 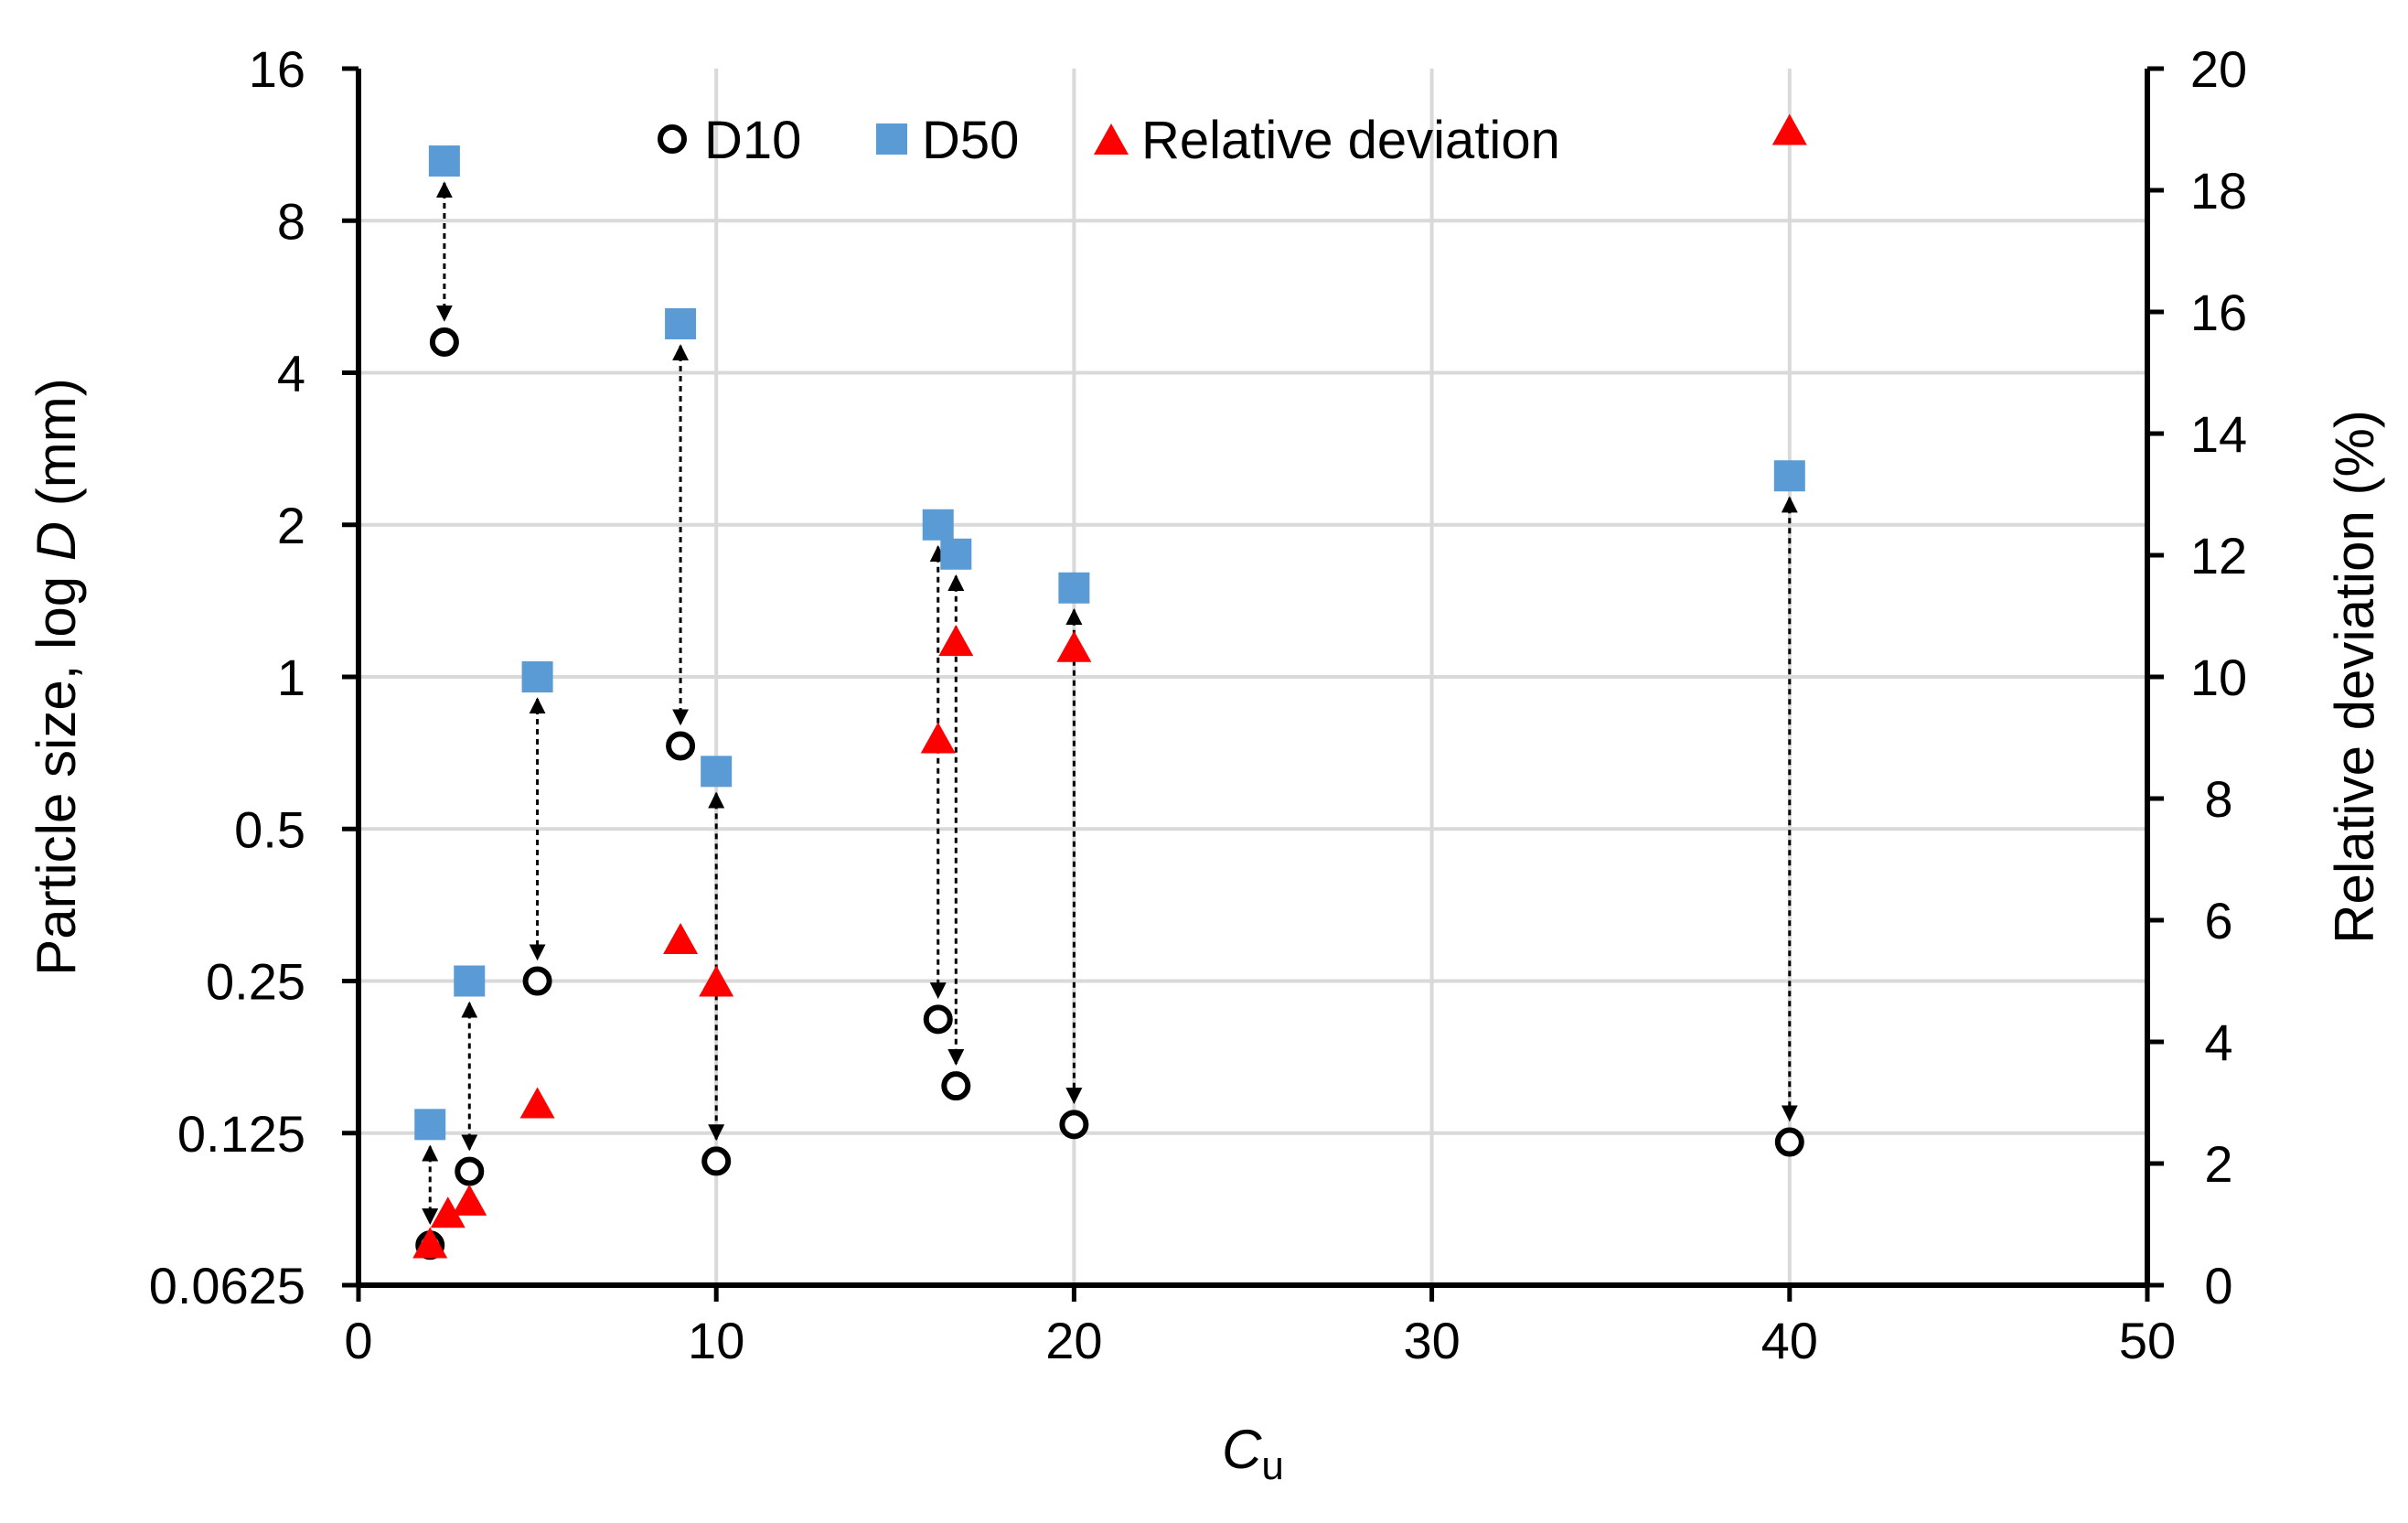 I want to click on y-right-tick-label: 10, so click(x=2218, y=677).